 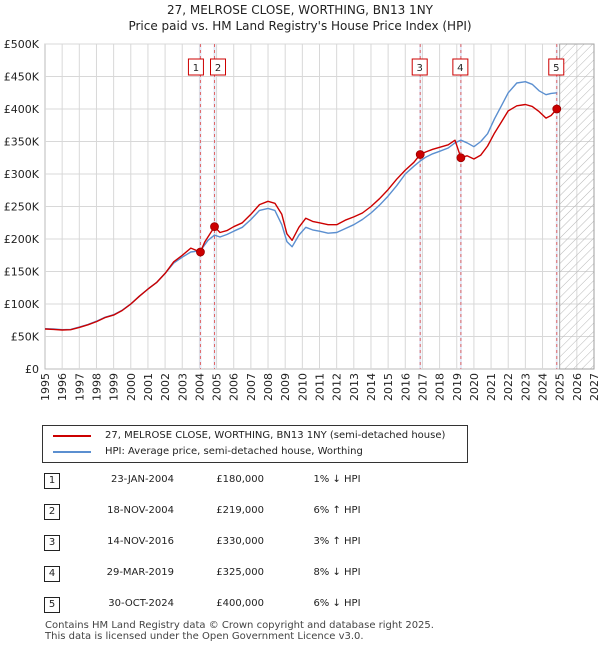 I want to click on x-tick-label: 1996, so click(x=62, y=387).